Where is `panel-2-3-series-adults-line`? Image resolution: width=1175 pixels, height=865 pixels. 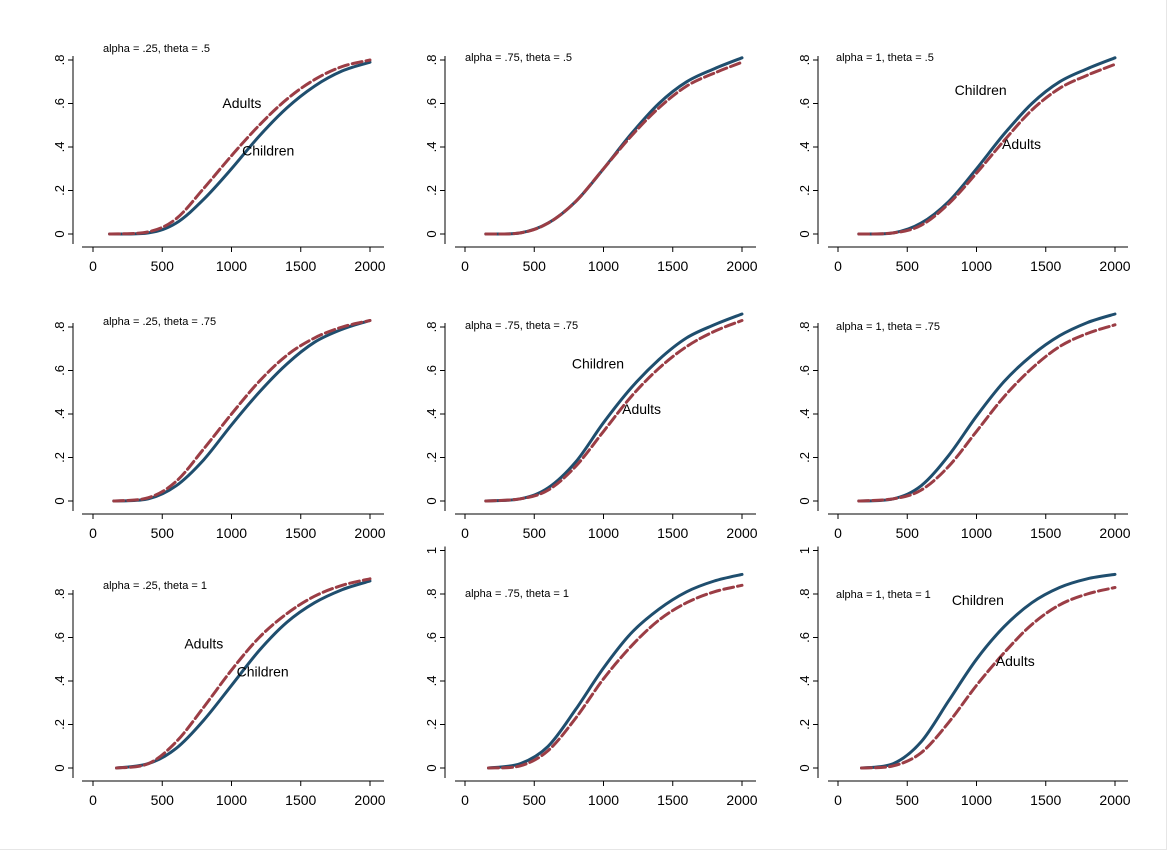
panel-2-3-series-adults-line is located at coordinates (987, 413).